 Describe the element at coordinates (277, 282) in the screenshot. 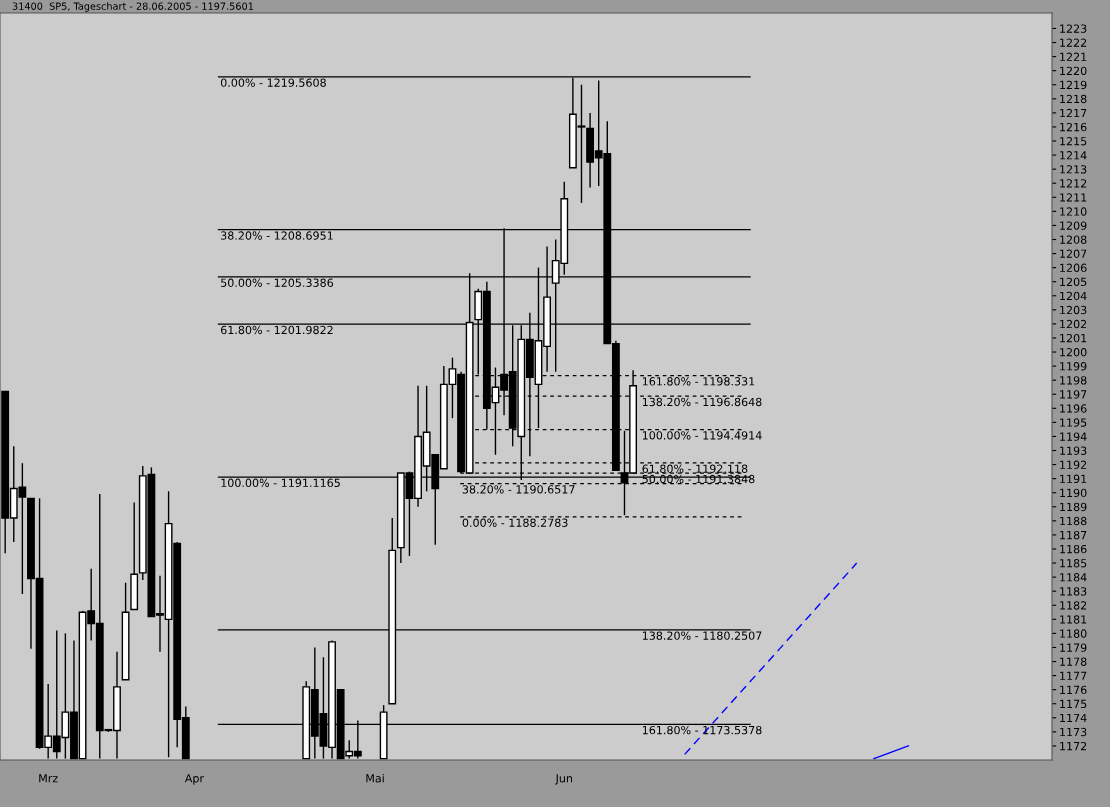

I see `annotation: 50.00% - 1205.3386` at that location.